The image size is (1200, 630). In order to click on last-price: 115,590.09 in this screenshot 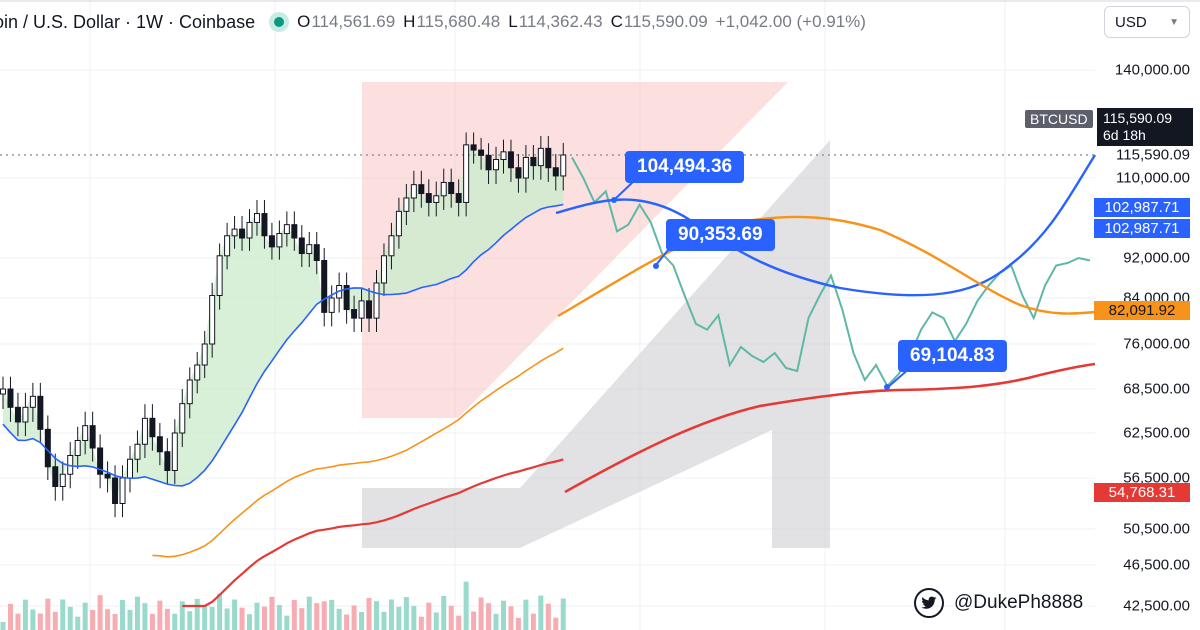, I will do `click(1138, 118)`.